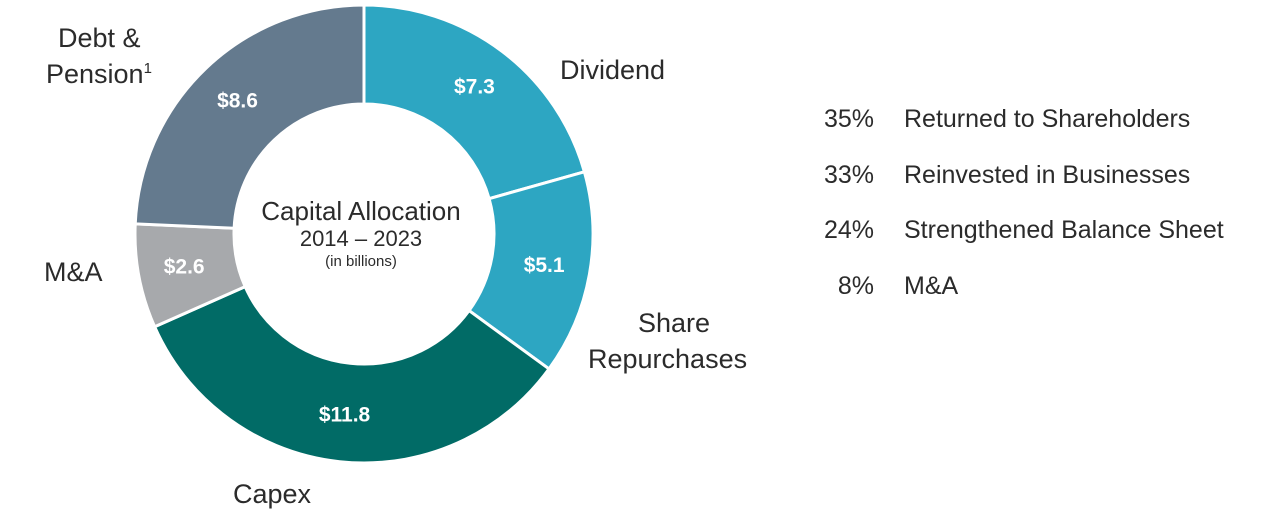  What do you see at coordinates (855, 285) in the screenshot?
I see `summary-percent: 8%` at bounding box center [855, 285].